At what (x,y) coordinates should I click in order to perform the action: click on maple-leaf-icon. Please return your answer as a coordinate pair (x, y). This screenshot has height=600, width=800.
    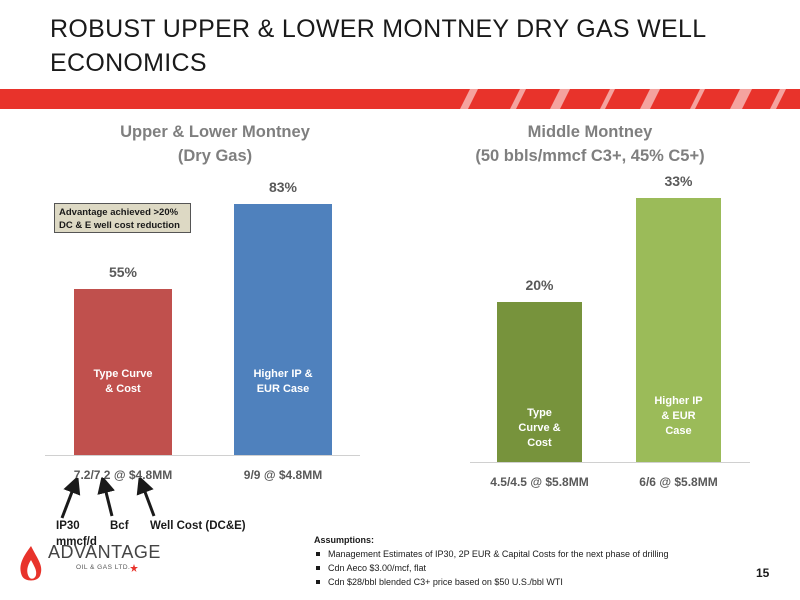
    Looking at the image, I should click on (134, 568).